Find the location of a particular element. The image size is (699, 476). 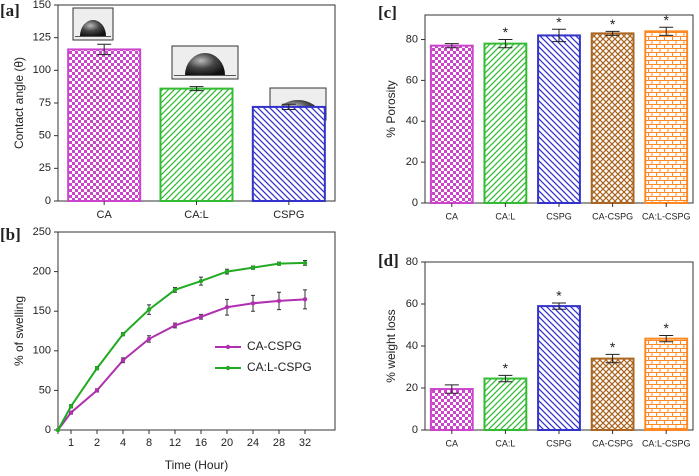

legend-label: CA-CSPG is located at coordinates (274, 346).